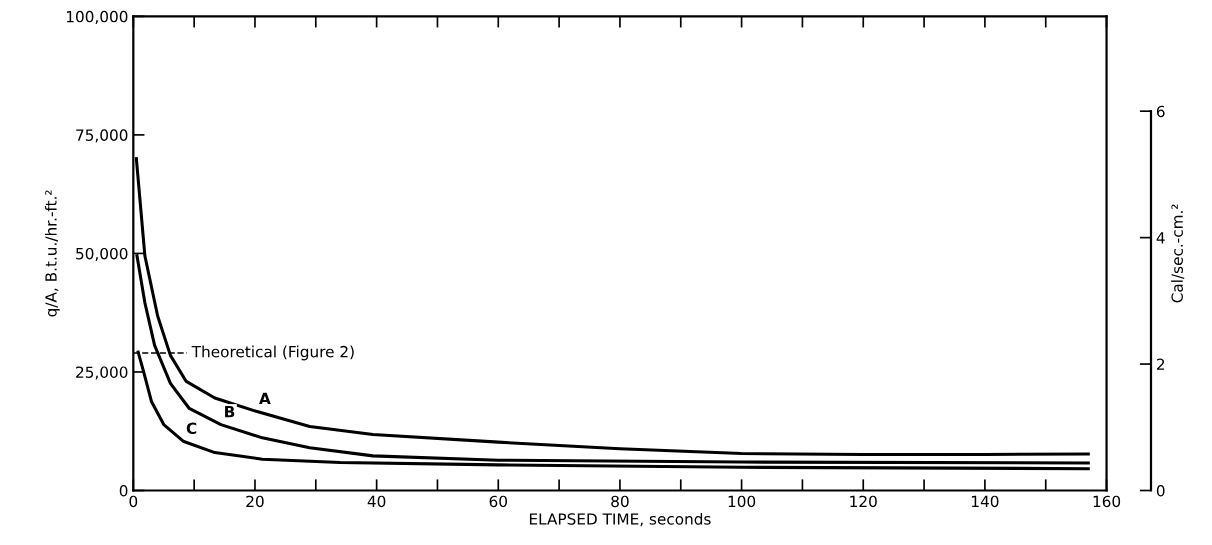 This screenshot has width=1212, height=545. Describe the element at coordinates (123, 490) in the screenshot. I see `y-tick-label: 0` at that location.